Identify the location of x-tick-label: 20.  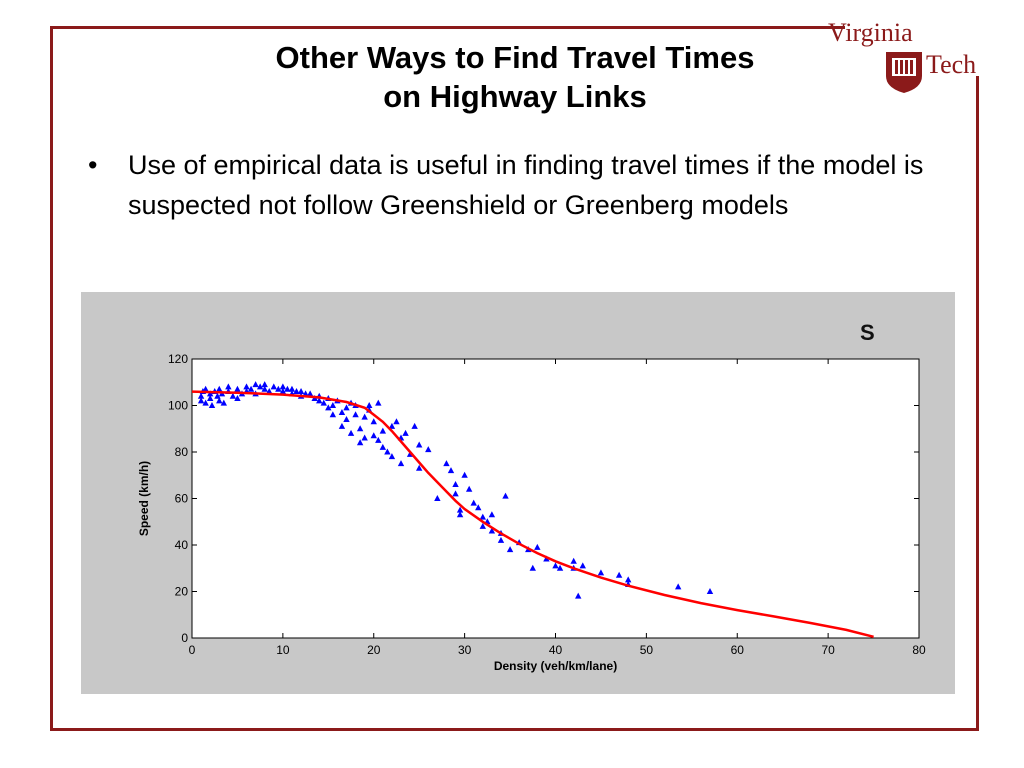
(374, 650).